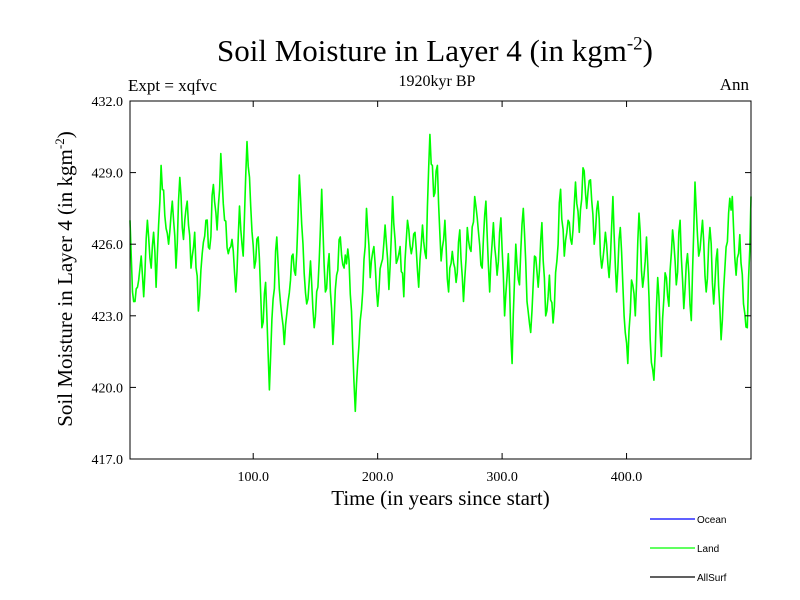 Image resolution: width=800 pixels, height=600 pixels. Describe the element at coordinates (108, 174) in the screenshot. I see `y-tick-label: 429.0` at that location.